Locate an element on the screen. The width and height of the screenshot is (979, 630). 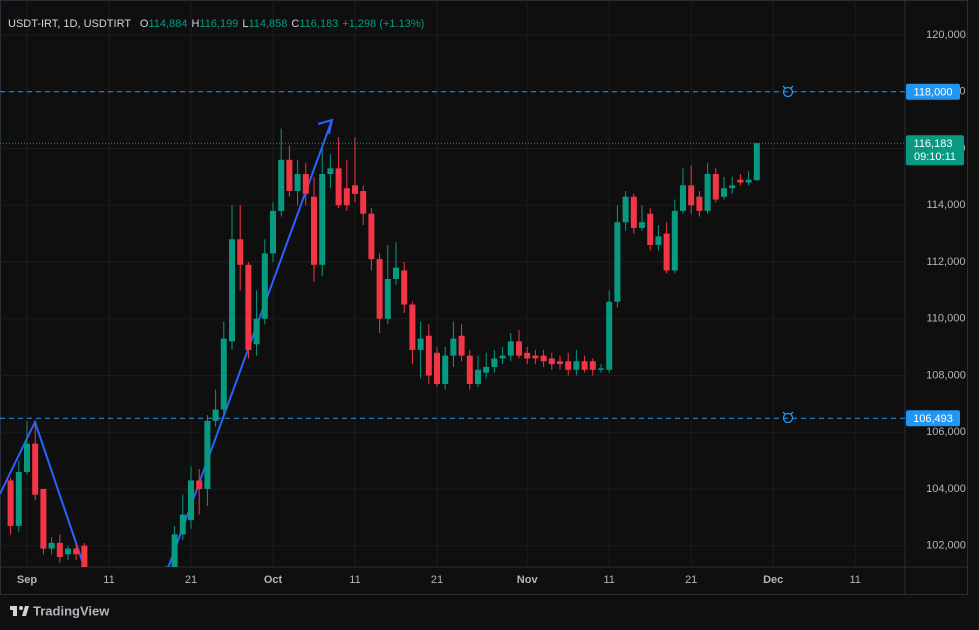
brand-name: TradingView is located at coordinates (71, 610).